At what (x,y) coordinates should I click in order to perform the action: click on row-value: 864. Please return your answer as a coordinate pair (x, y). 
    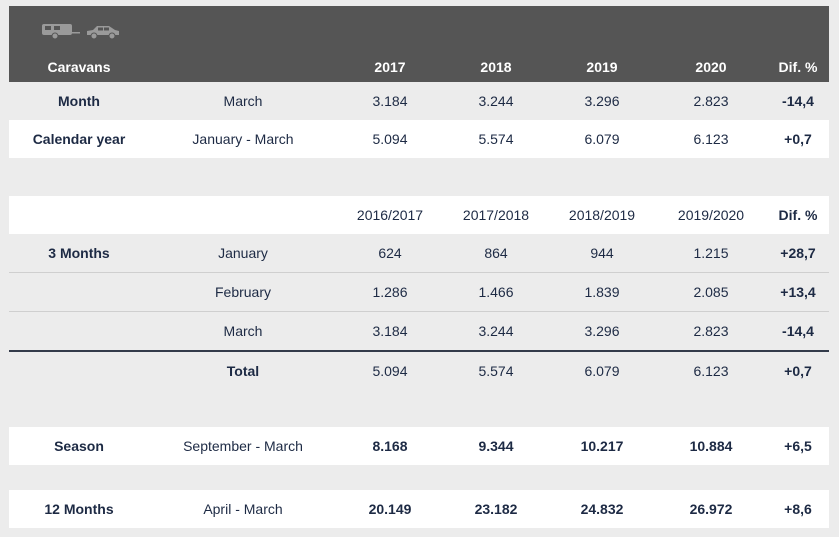
    Looking at the image, I should click on (496, 253).